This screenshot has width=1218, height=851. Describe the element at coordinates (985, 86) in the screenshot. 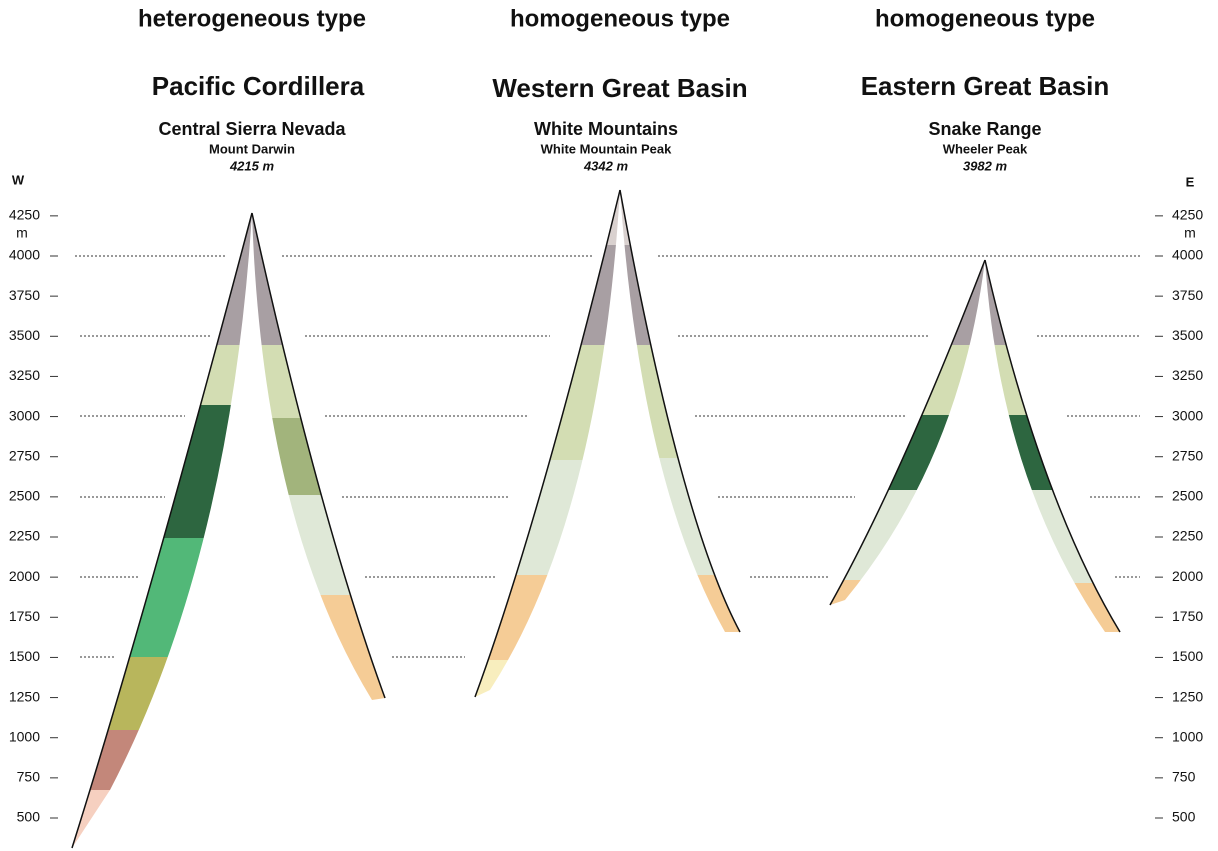

I see `region: Eastern Great Basin` at that location.